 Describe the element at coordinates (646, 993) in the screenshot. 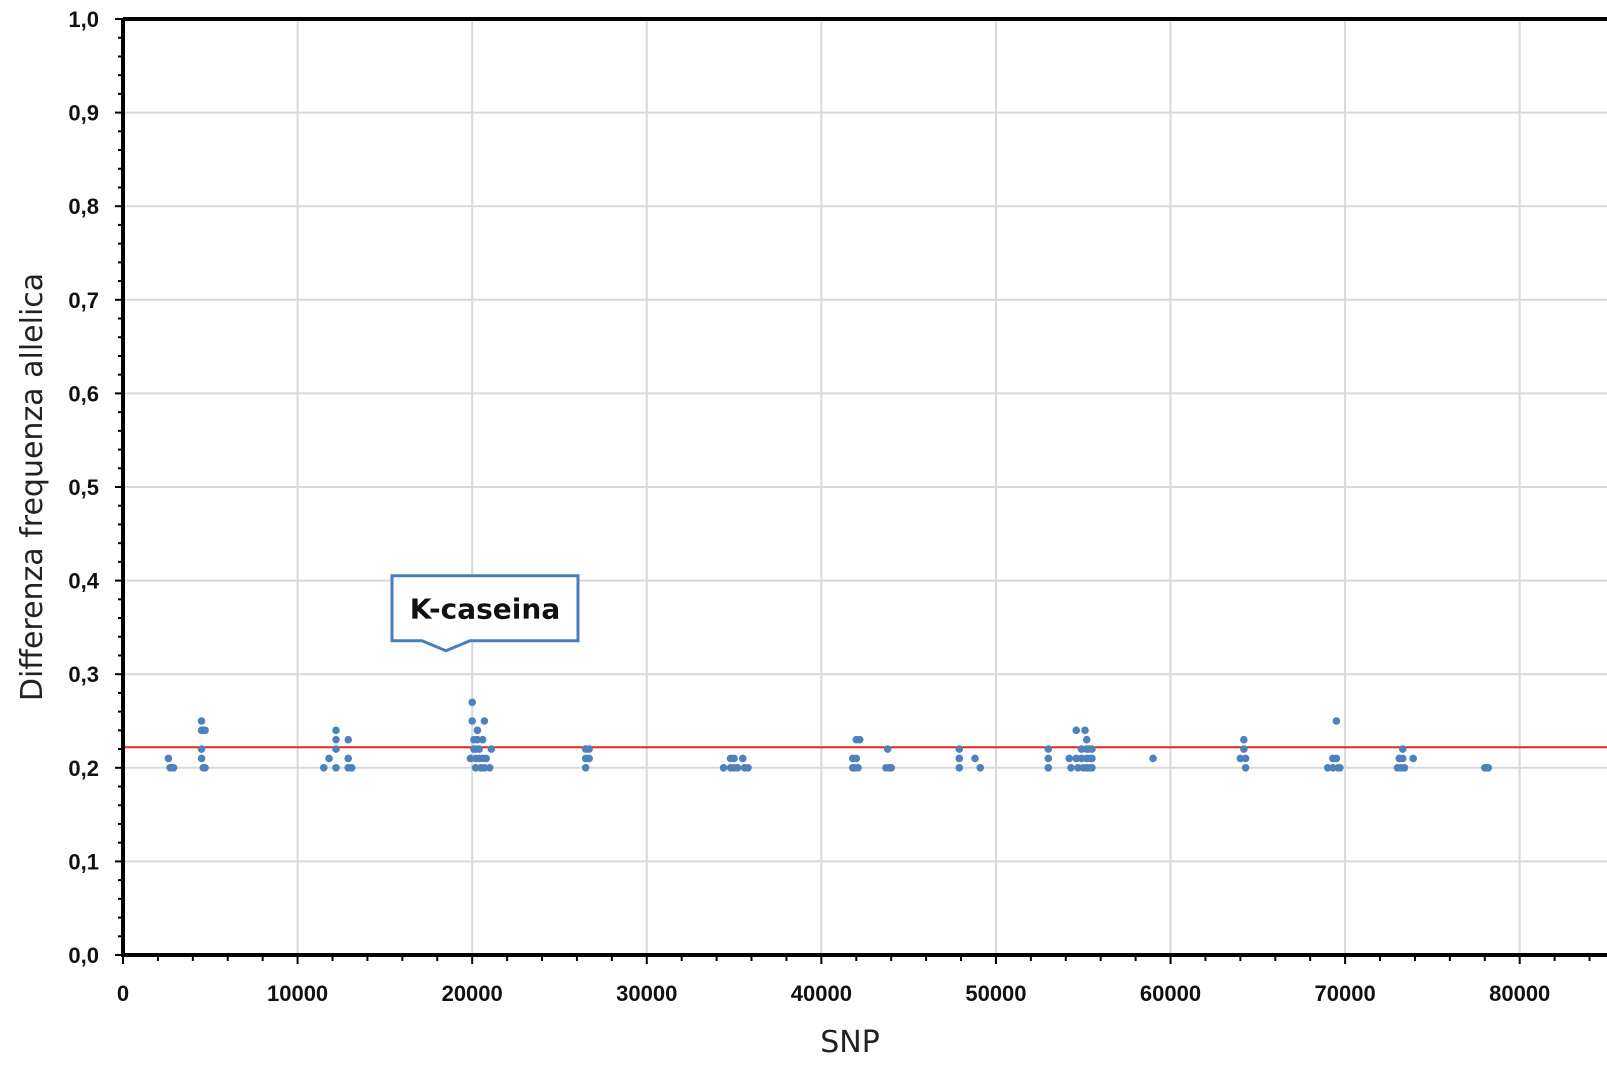

I see `x-tick-label: 30000` at that location.